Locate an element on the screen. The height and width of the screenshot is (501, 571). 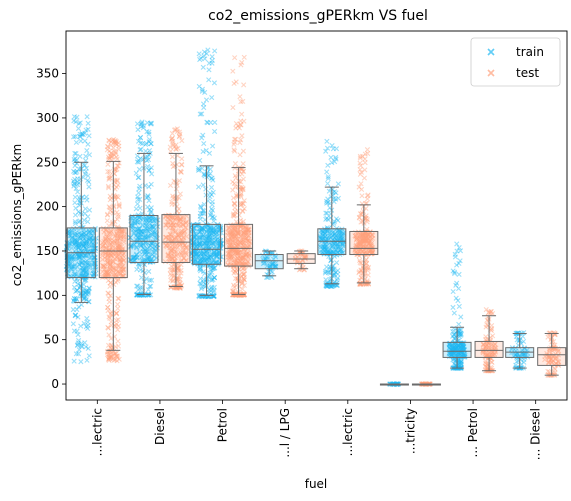
box-test is located at coordinates (364, 244).